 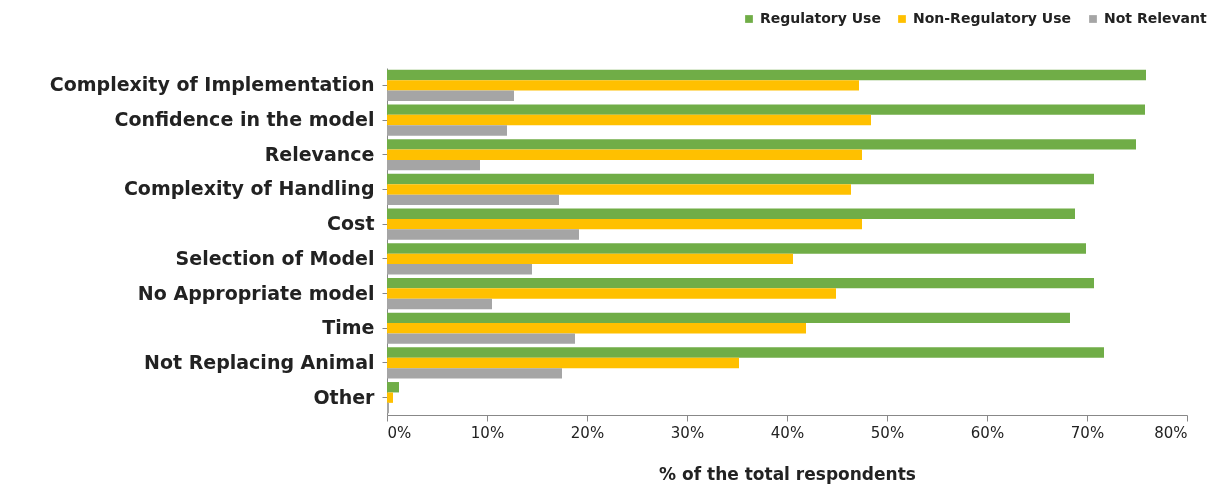 I want to click on x-tick-label: 0%, so click(x=399, y=432).